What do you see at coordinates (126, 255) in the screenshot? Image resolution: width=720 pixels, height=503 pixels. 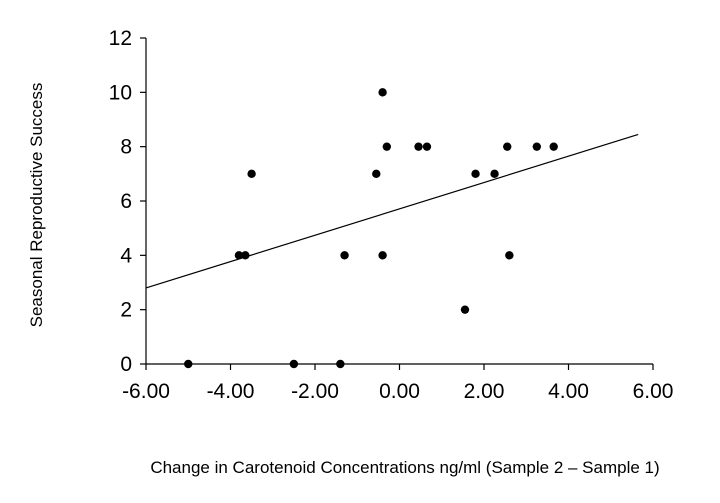 I see `y-tick-label: 4` at bounding box center [126, 255].